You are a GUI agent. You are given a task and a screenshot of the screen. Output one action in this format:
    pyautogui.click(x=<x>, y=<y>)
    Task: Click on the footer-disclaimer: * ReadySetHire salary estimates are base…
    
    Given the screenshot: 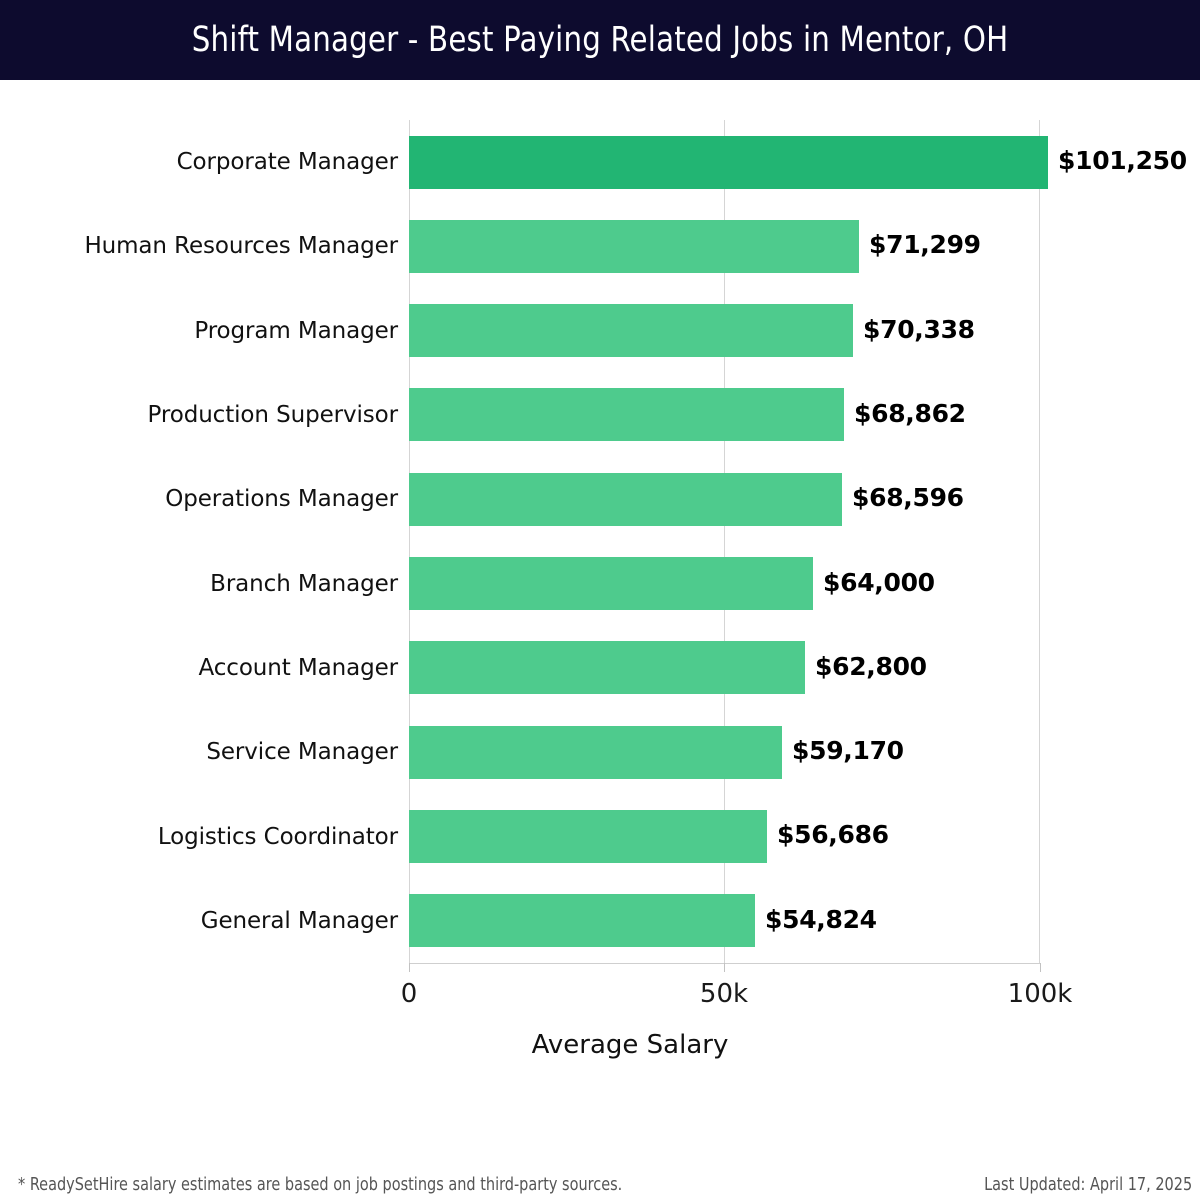 What is the action you would take?
    pyautogui.click(x=320, y=1185)
    